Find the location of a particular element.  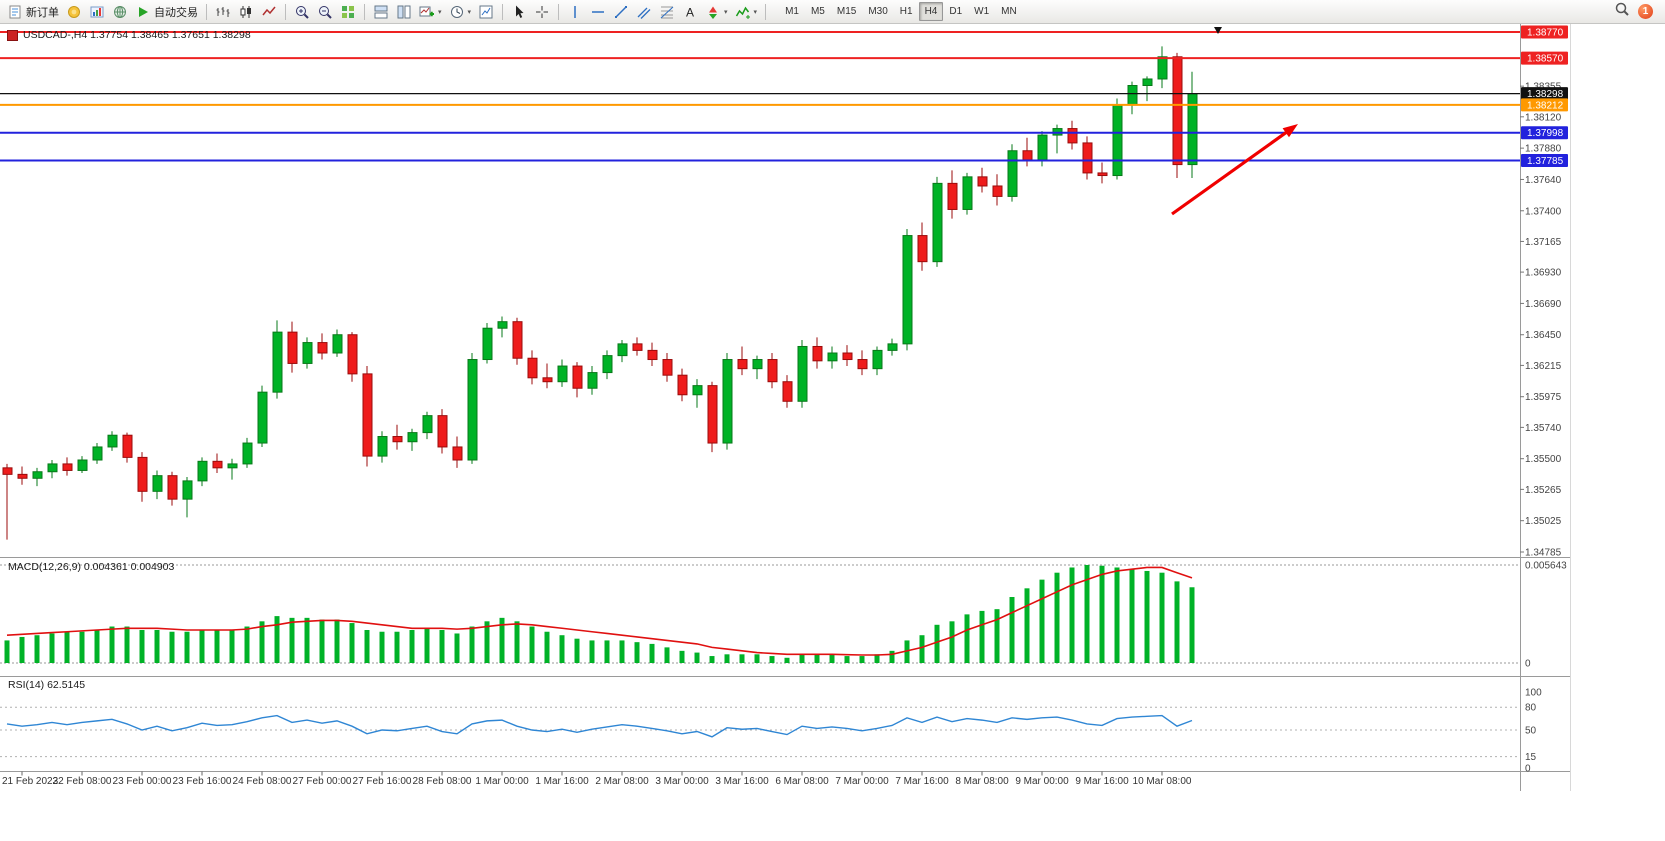

svg-text: 1.38570 is located at coordinates (1545, 59).